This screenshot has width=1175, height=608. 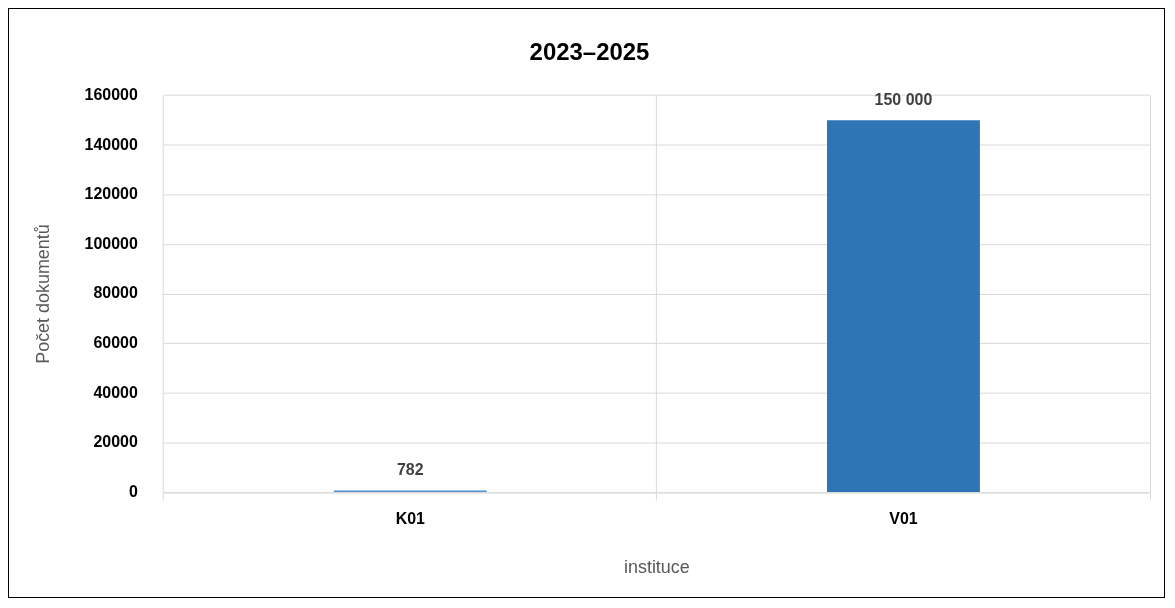 I want to click on y-tick-label: 80000, so click(x=115, y=293).